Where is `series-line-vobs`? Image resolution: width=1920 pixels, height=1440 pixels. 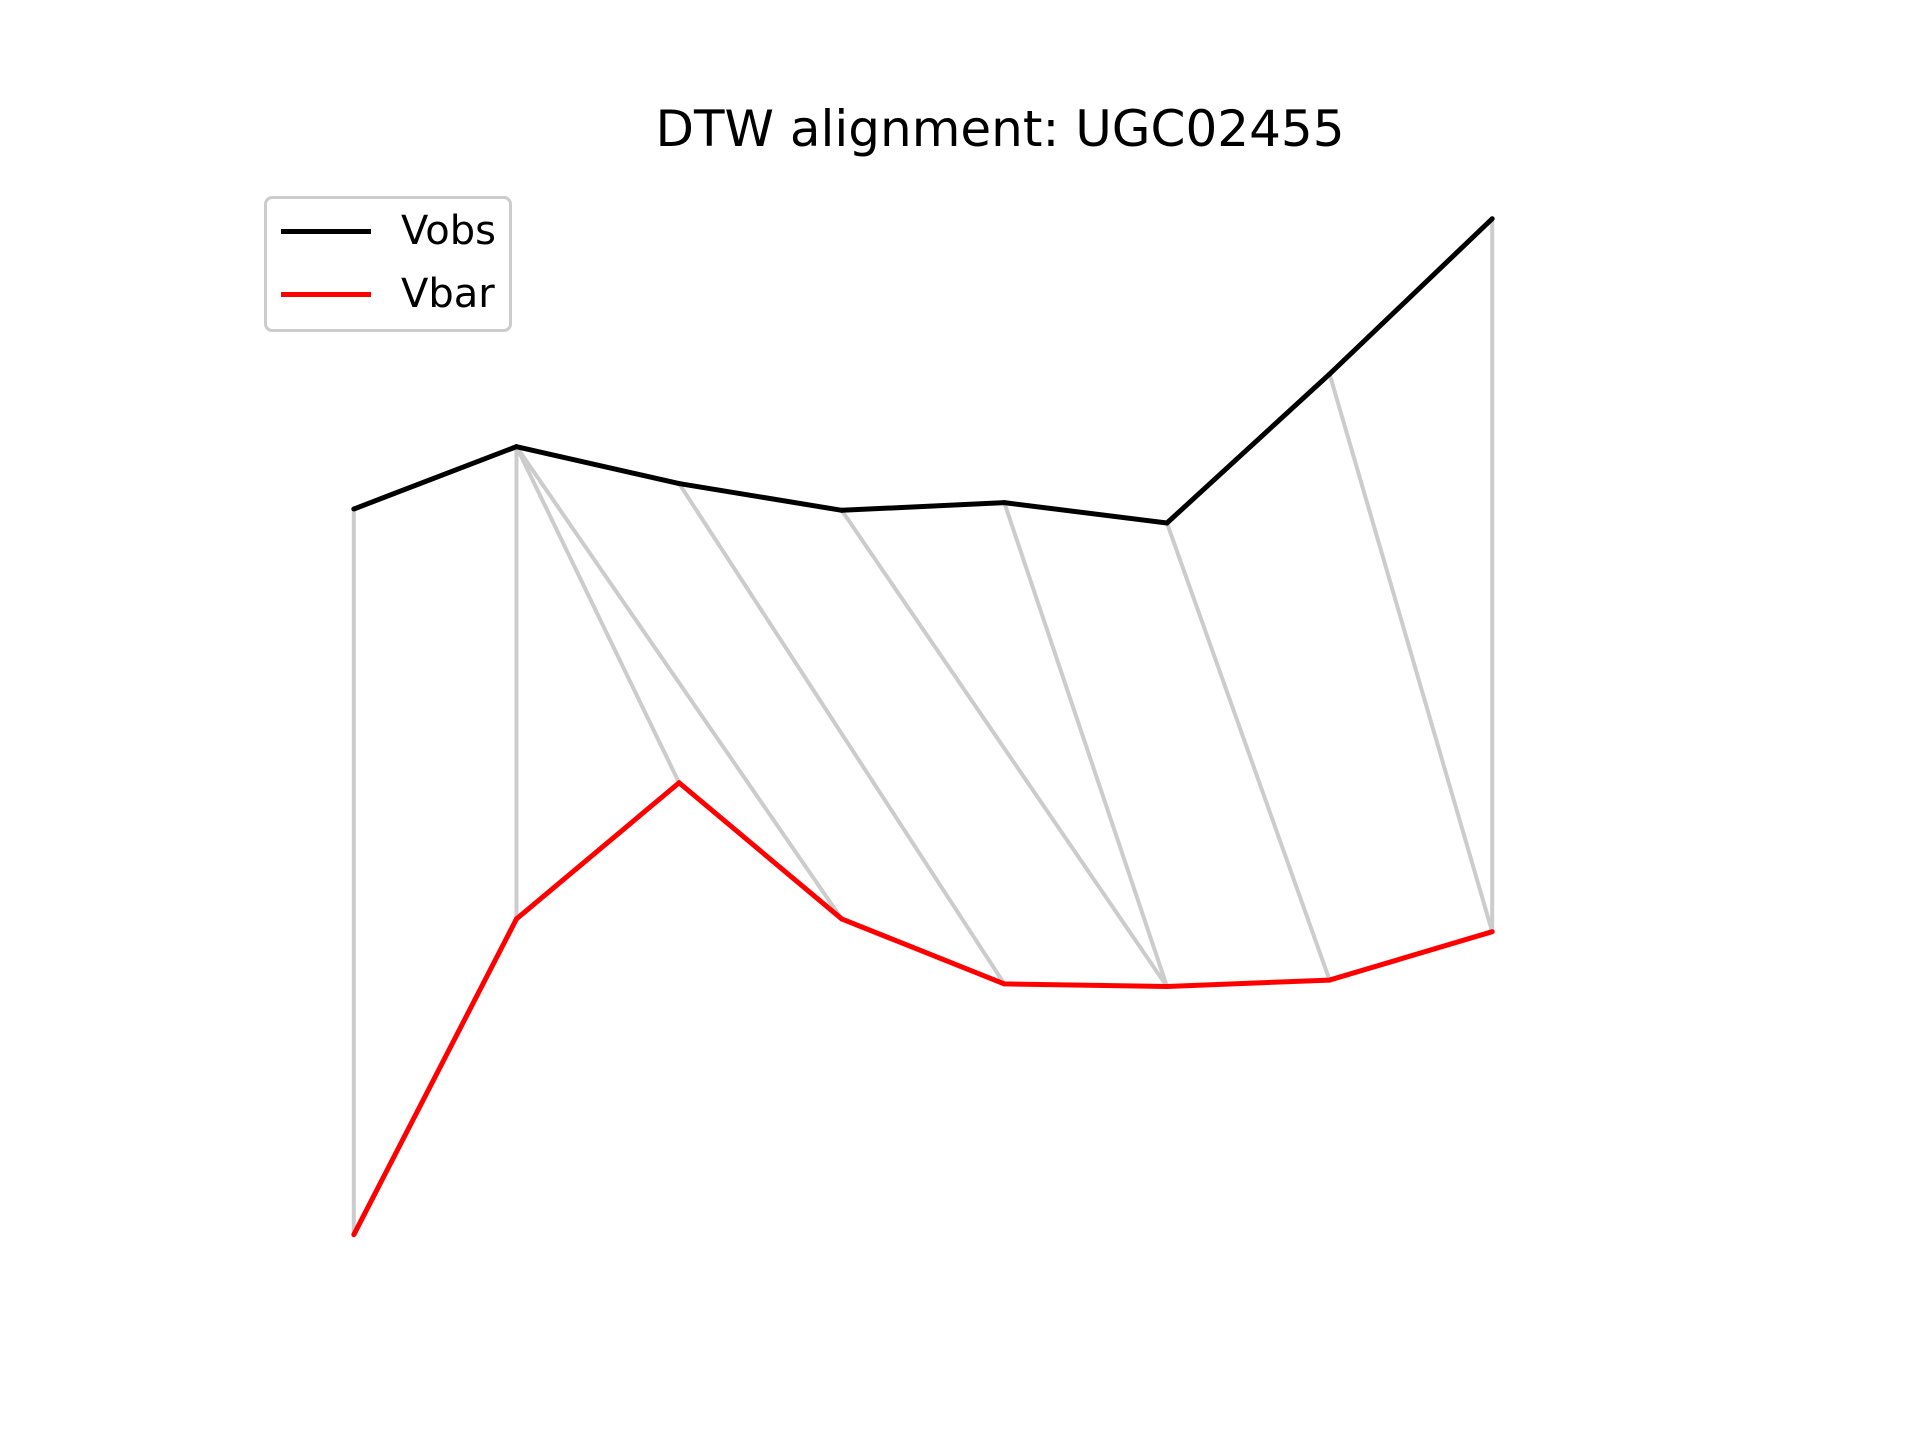 series-line-vobs is located at coordinates (923, 371).